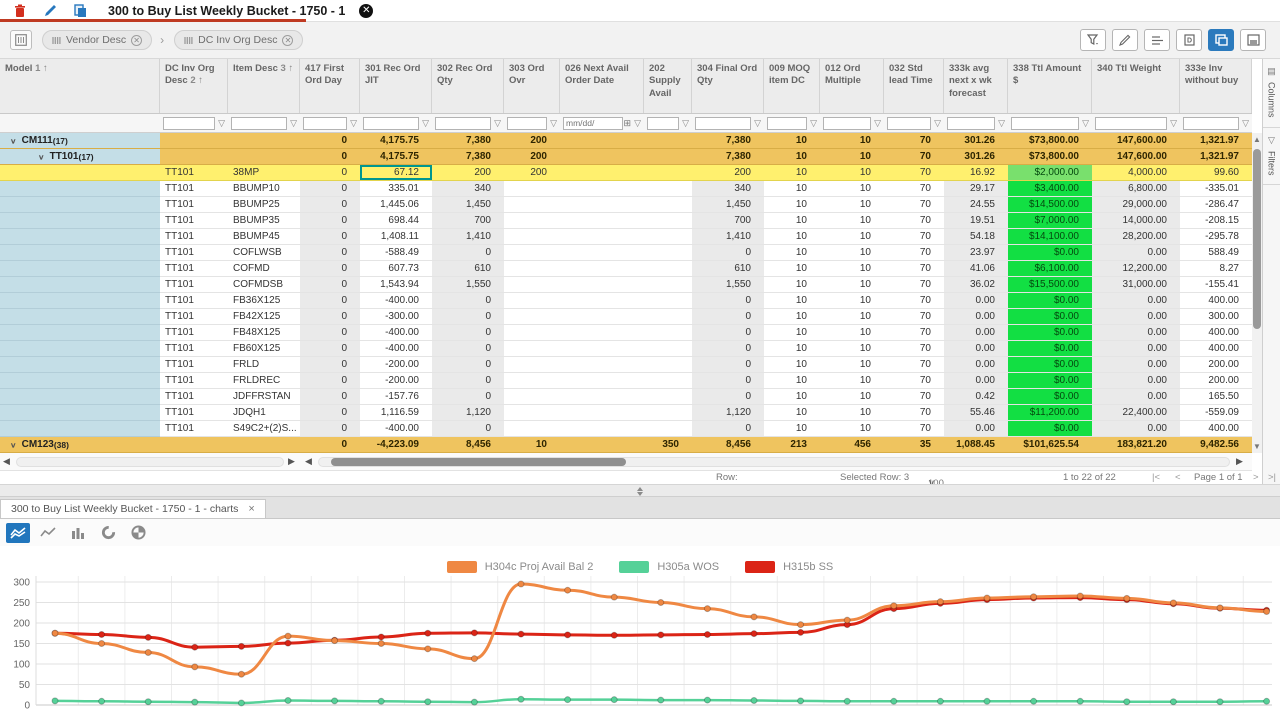 This screenshot has width=1280, height=720. I want to click on item-desc-cell: FRLD, so click(264, 365).